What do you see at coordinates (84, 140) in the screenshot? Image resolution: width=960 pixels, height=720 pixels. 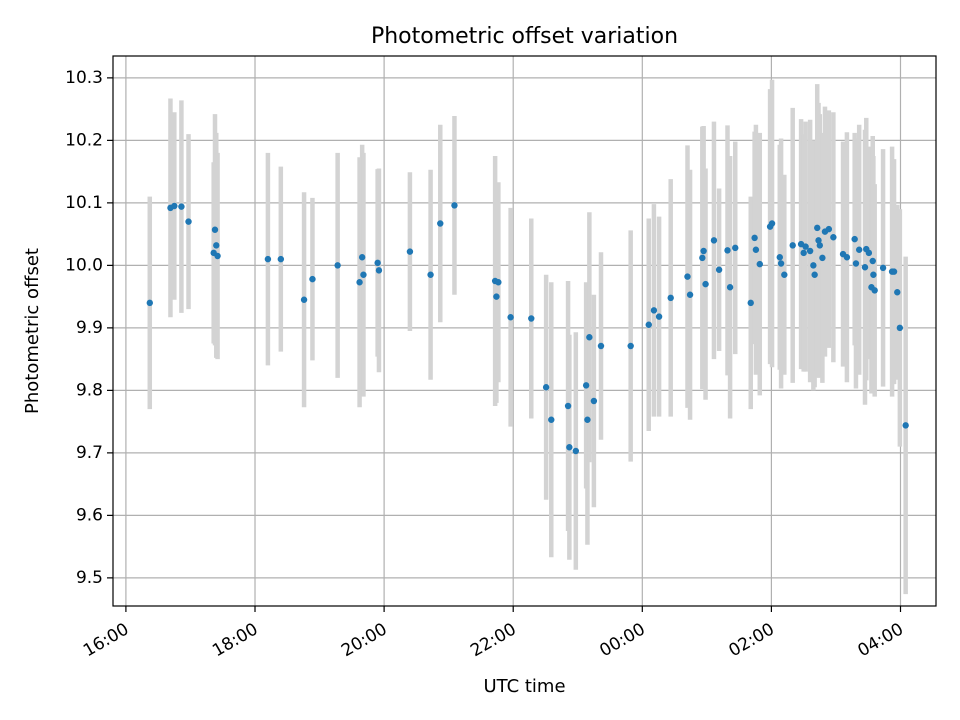 I see `y-tick-label: 10.2` at bounding box center [84, 140].